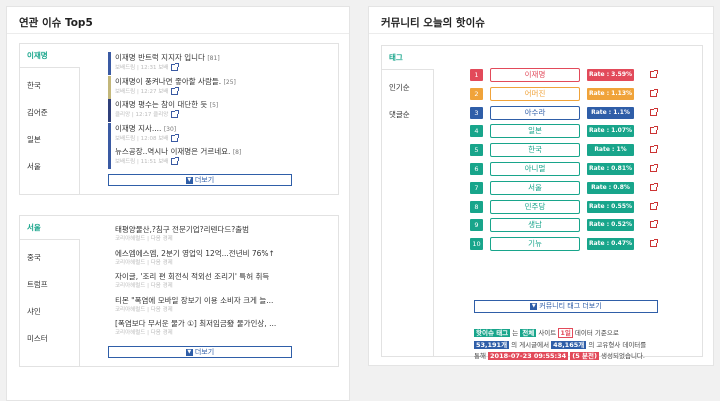 The height and width of the screenshot is (401, 720). What do you see at coordinates (229, 82) in the screenshot?
I see `comment-count: [25]` at bounding box center [229, 82].